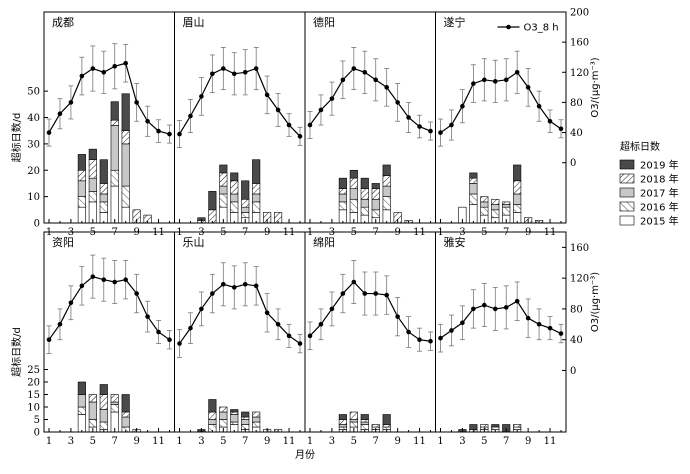  Describe the element at coordinates (63, 242) in the screenshot. I see `panel-title: 资阳` at that location.